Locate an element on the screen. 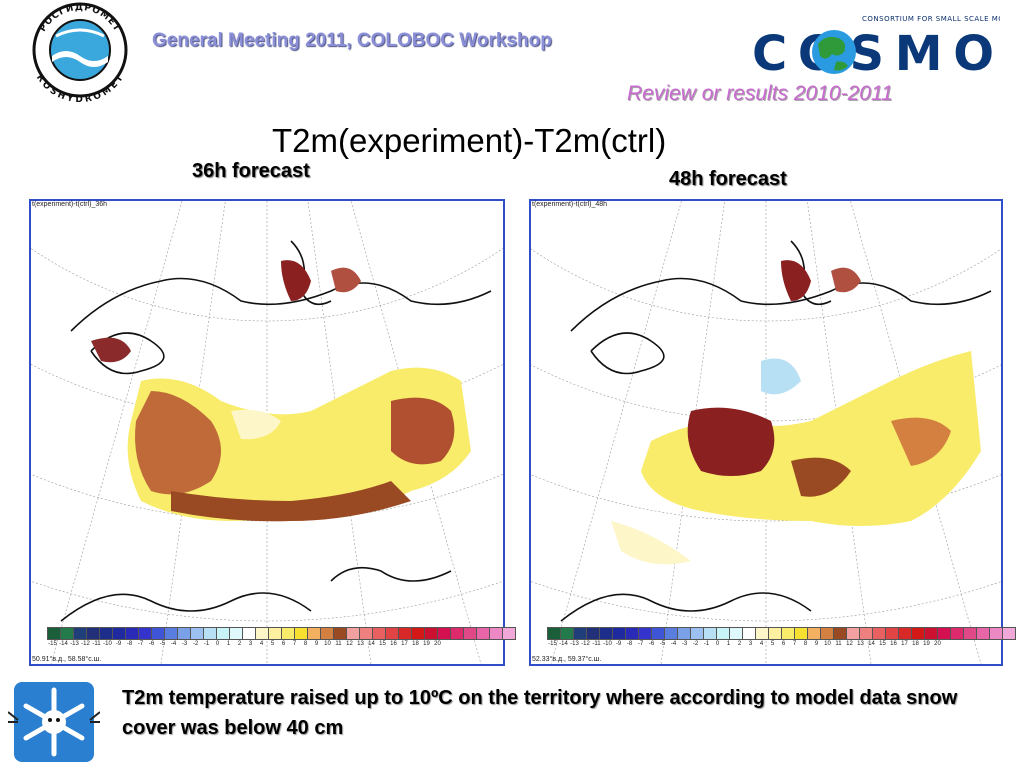  colorbar-label: -5 is located at coordinates (162, 644).